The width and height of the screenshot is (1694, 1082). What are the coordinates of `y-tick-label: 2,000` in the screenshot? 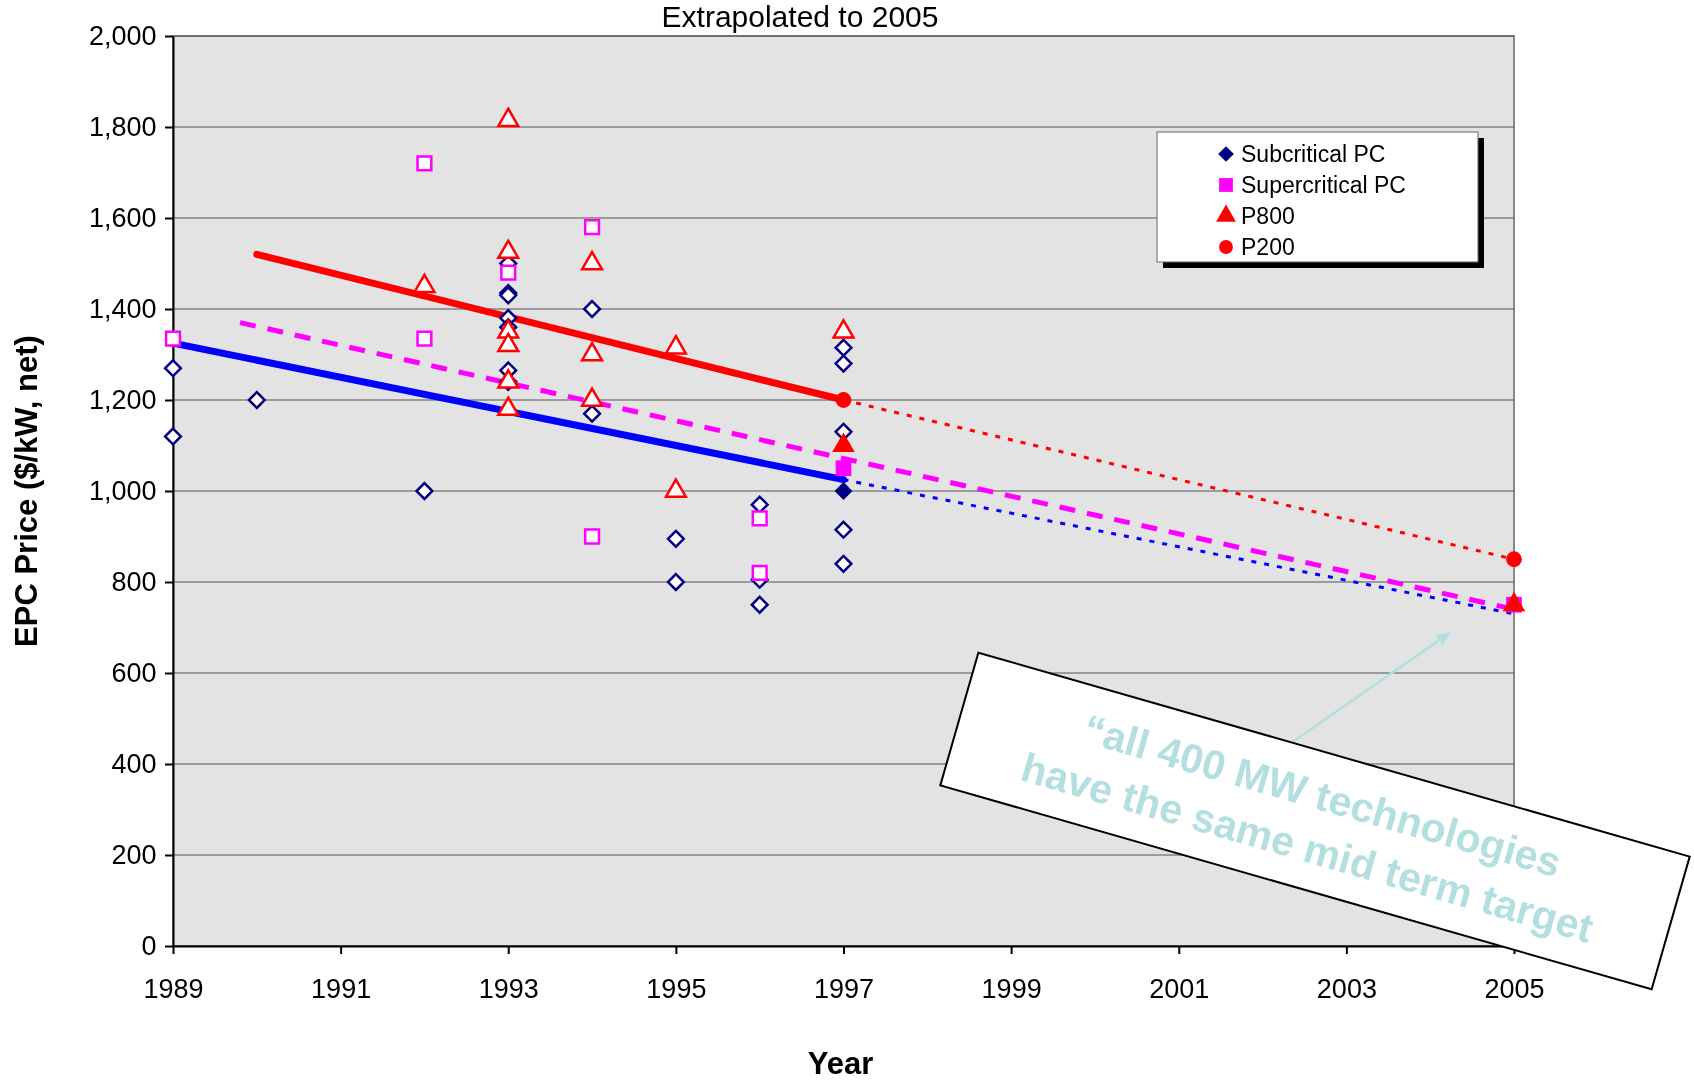 It's located at (123, 36).